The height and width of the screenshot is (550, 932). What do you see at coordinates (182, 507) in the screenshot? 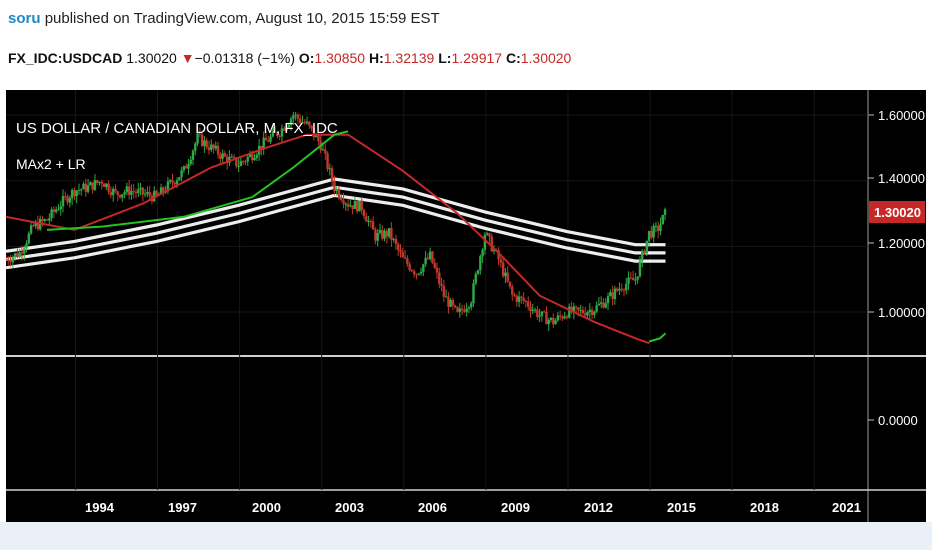
I see `time-tick-label: 1997` at bounding box center [182, 507].